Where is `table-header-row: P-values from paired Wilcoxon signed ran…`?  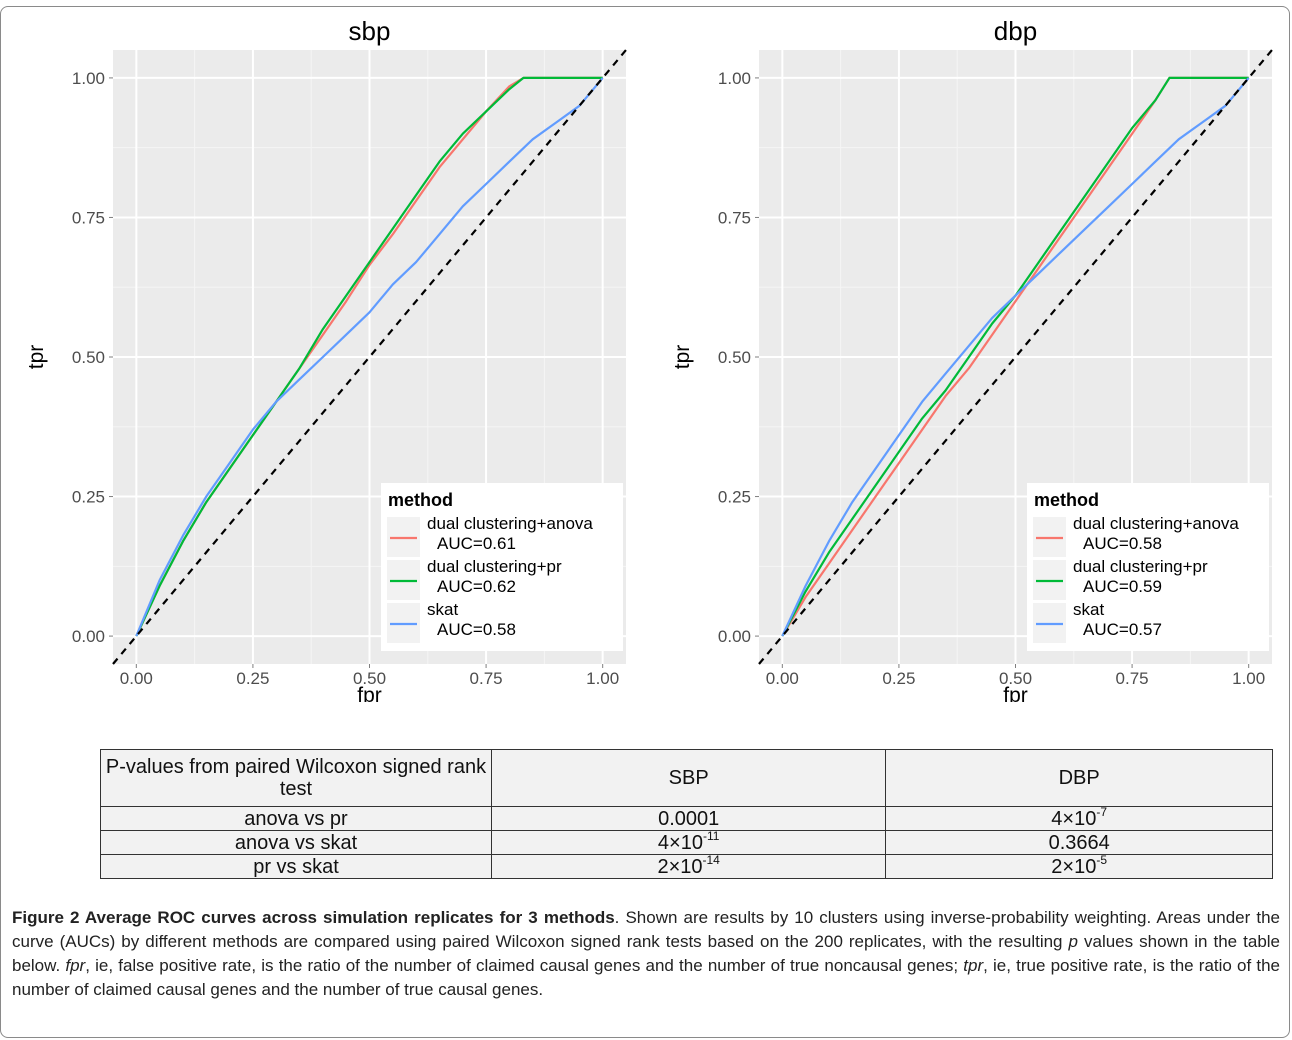 table-header-row: P-values from paired Wilcoxon signed ran… is located at coordinates (686, 778).